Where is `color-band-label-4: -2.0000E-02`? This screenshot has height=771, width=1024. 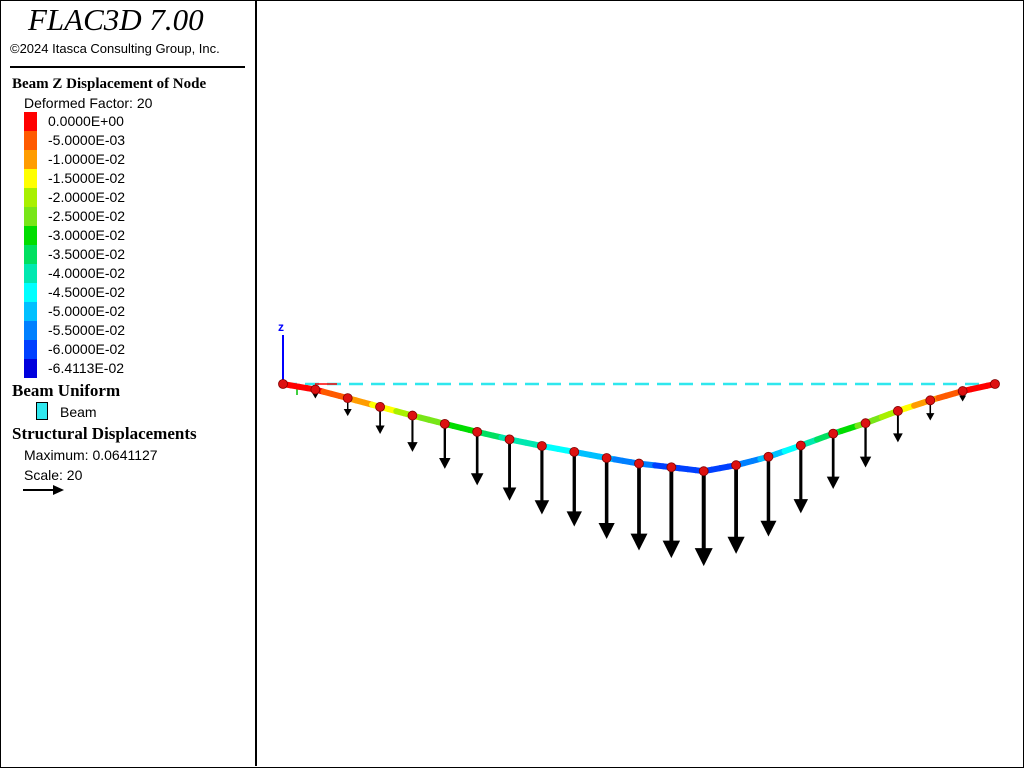 color-band-label-4: -2.0000E-02 is located at coordinates (87, 197).